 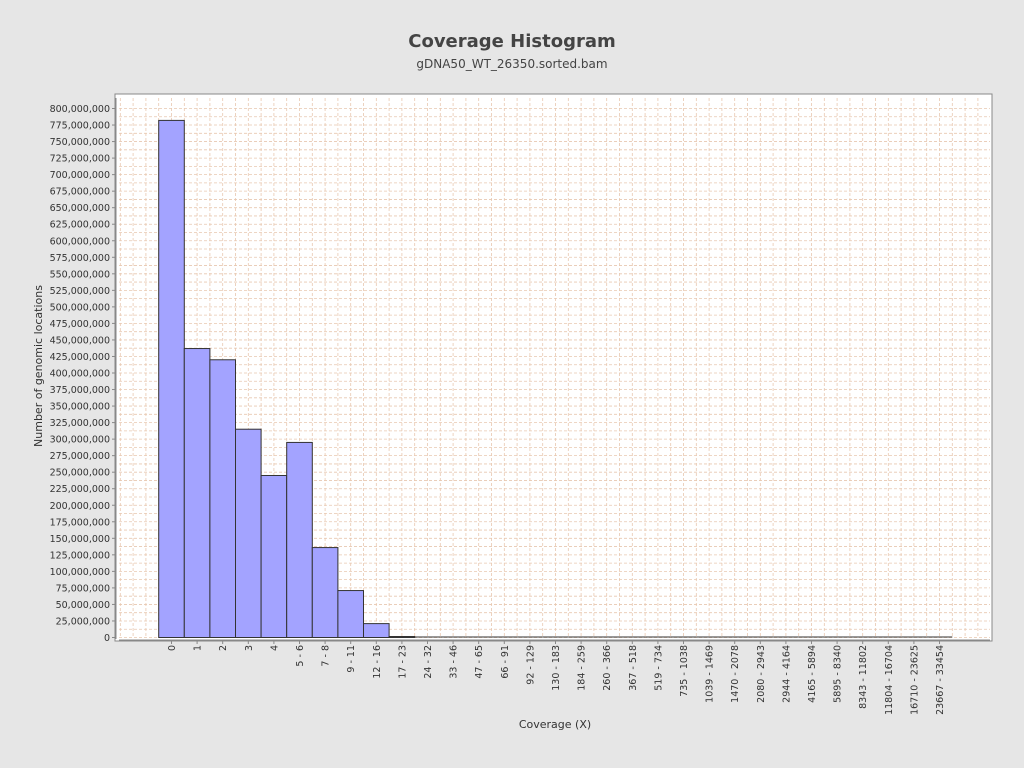 I want to click on y-tick-label: 600,000,000, so click(x=80, y=241).